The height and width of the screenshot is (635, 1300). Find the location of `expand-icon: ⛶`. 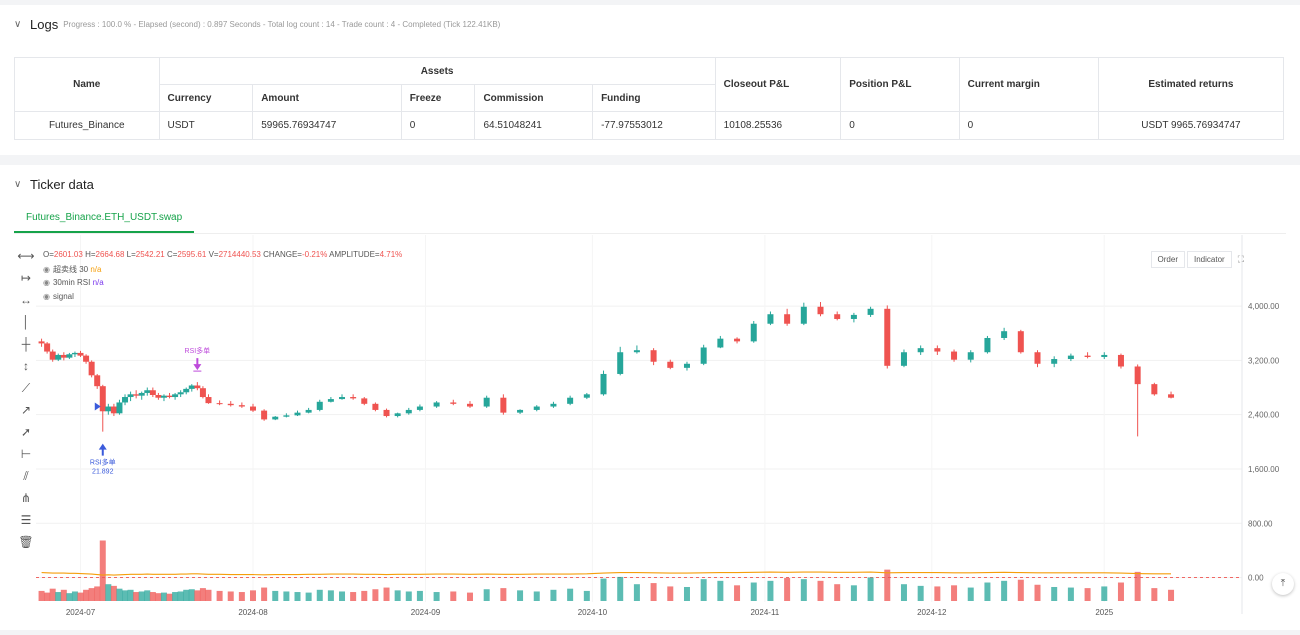

expand-icon: ⛶ is located at coordinates (1240, 259).